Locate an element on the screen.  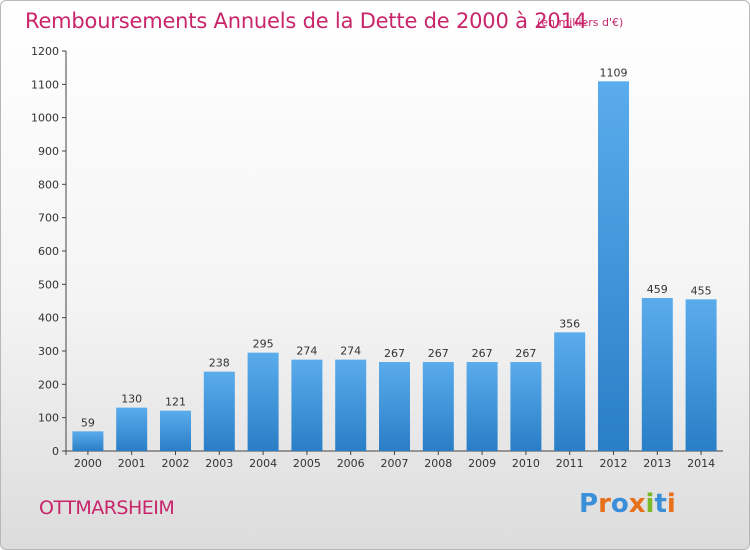
x-tick-label: 2006 is located at coordinates (351, 463).